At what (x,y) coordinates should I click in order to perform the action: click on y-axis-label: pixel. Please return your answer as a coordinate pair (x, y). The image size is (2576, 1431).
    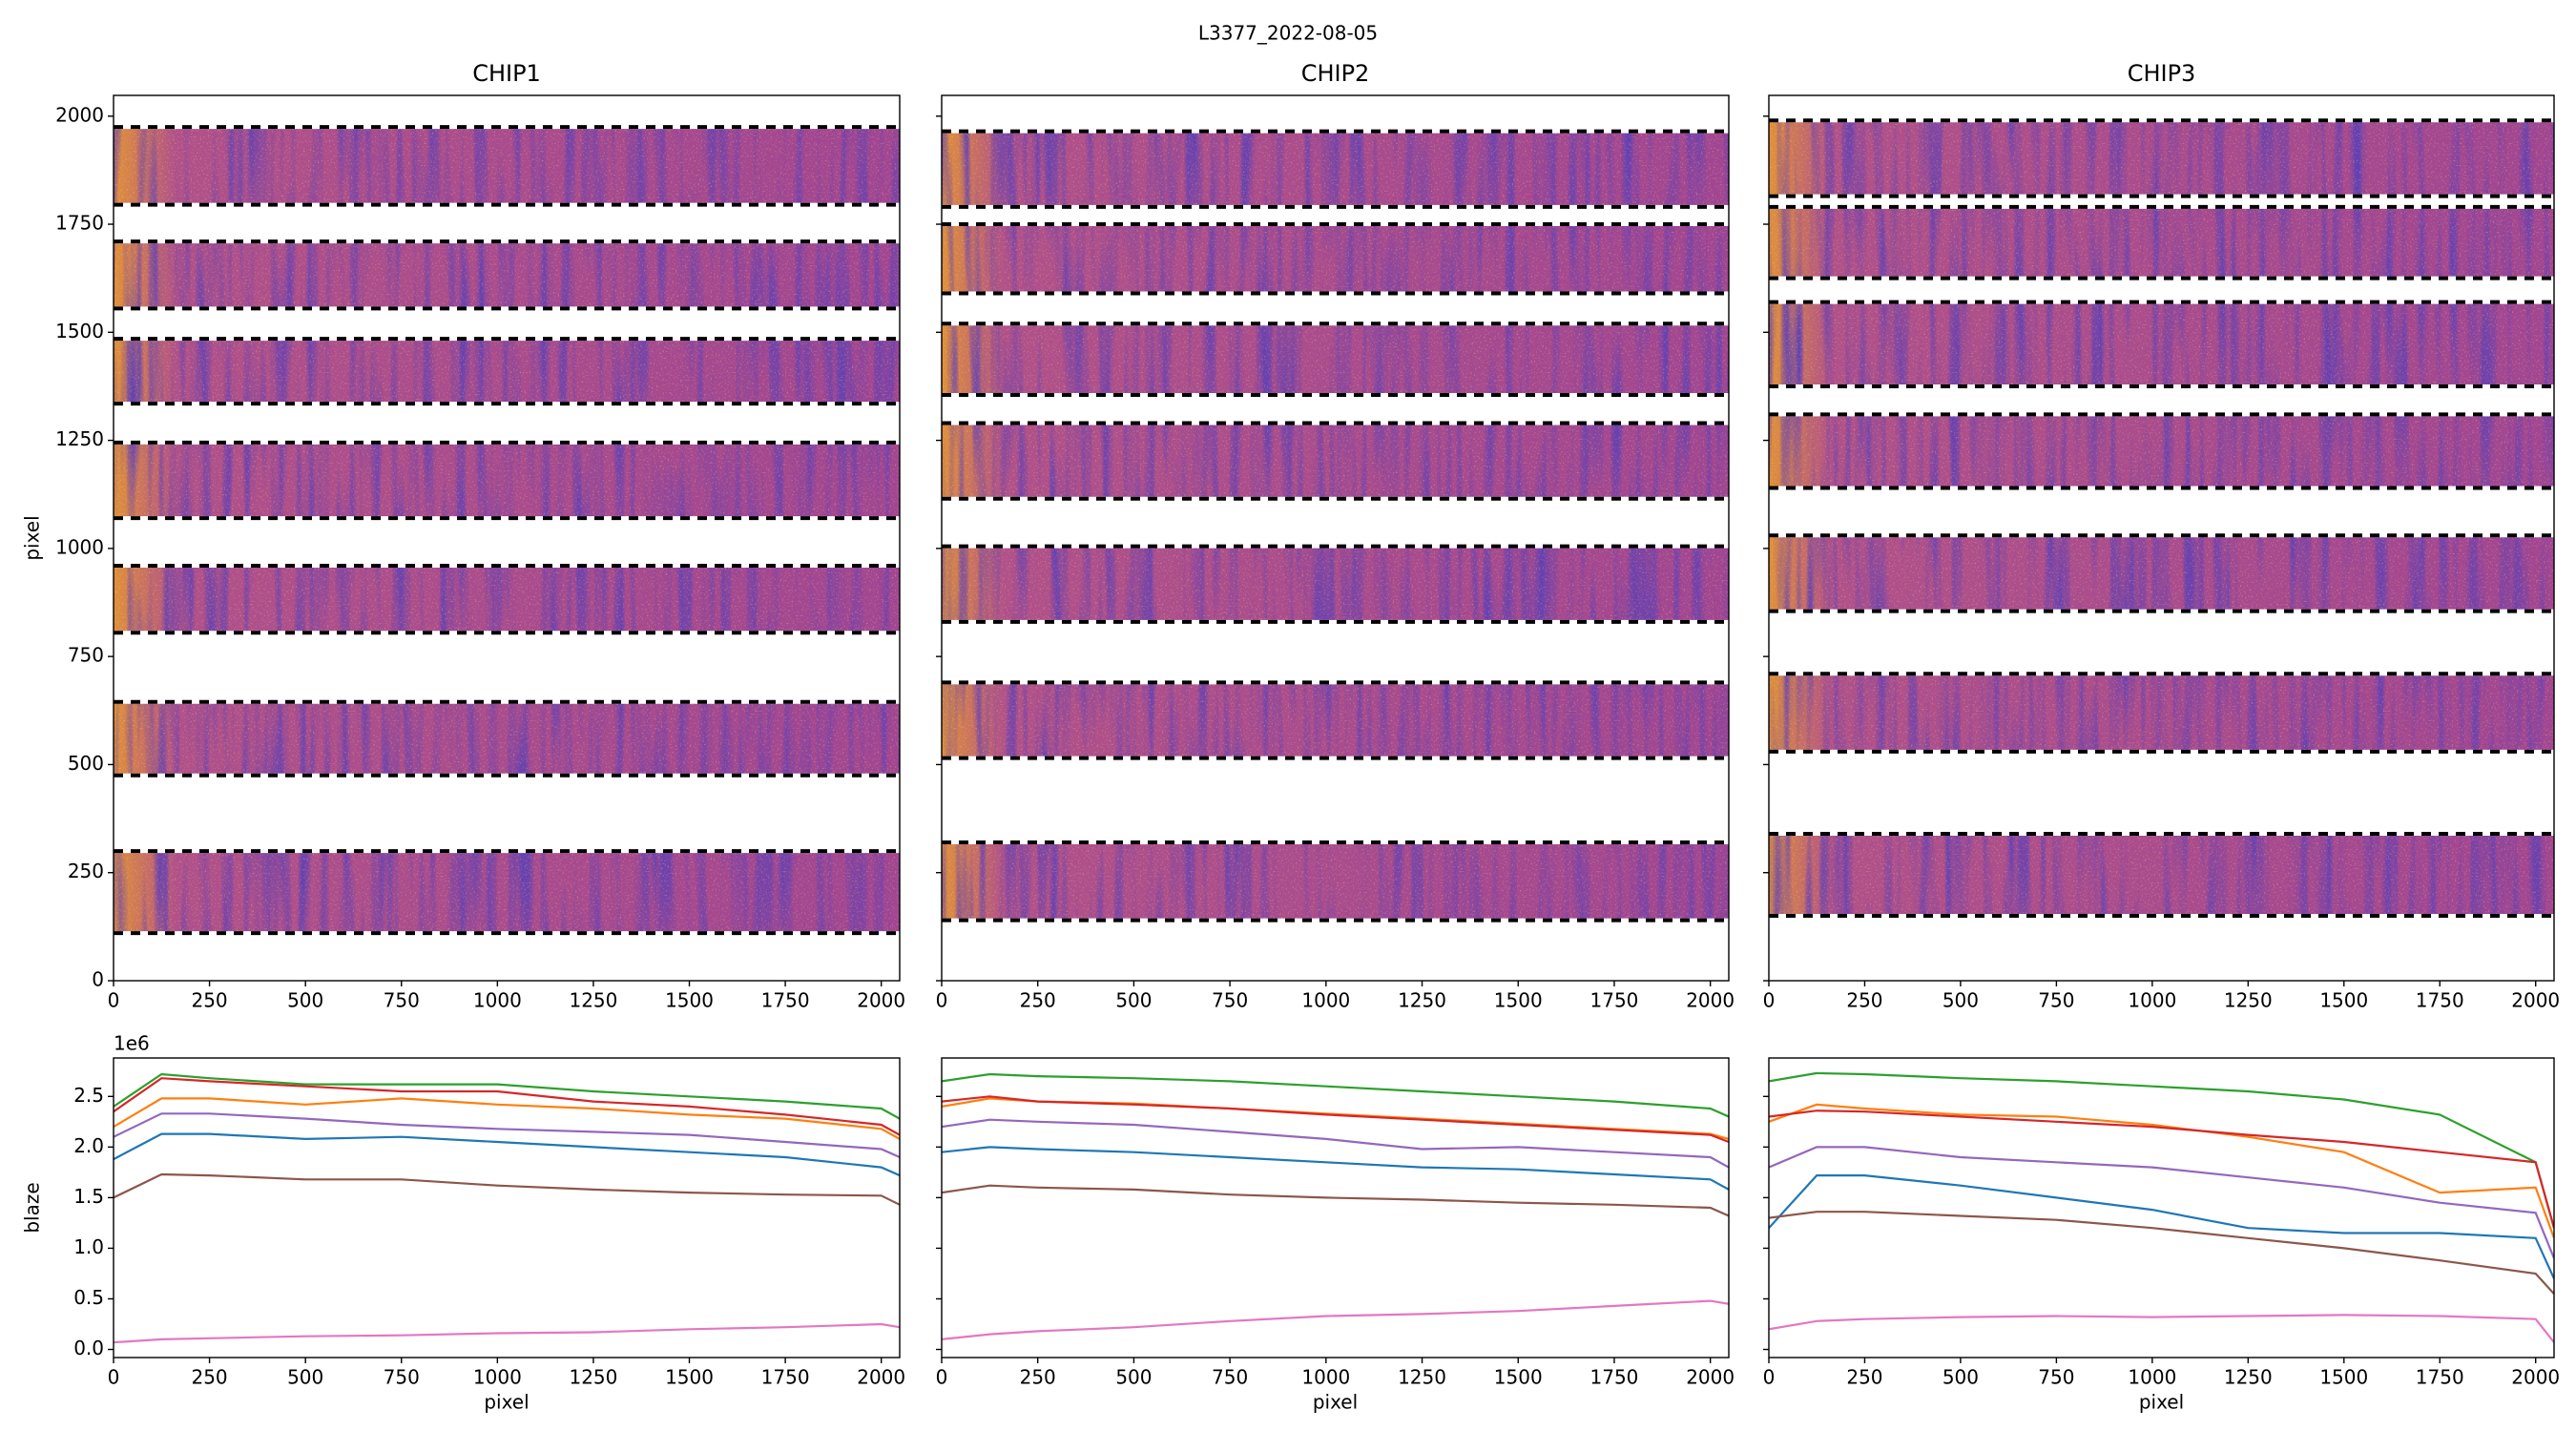
    Looking at the image, I should click on (32, 537).